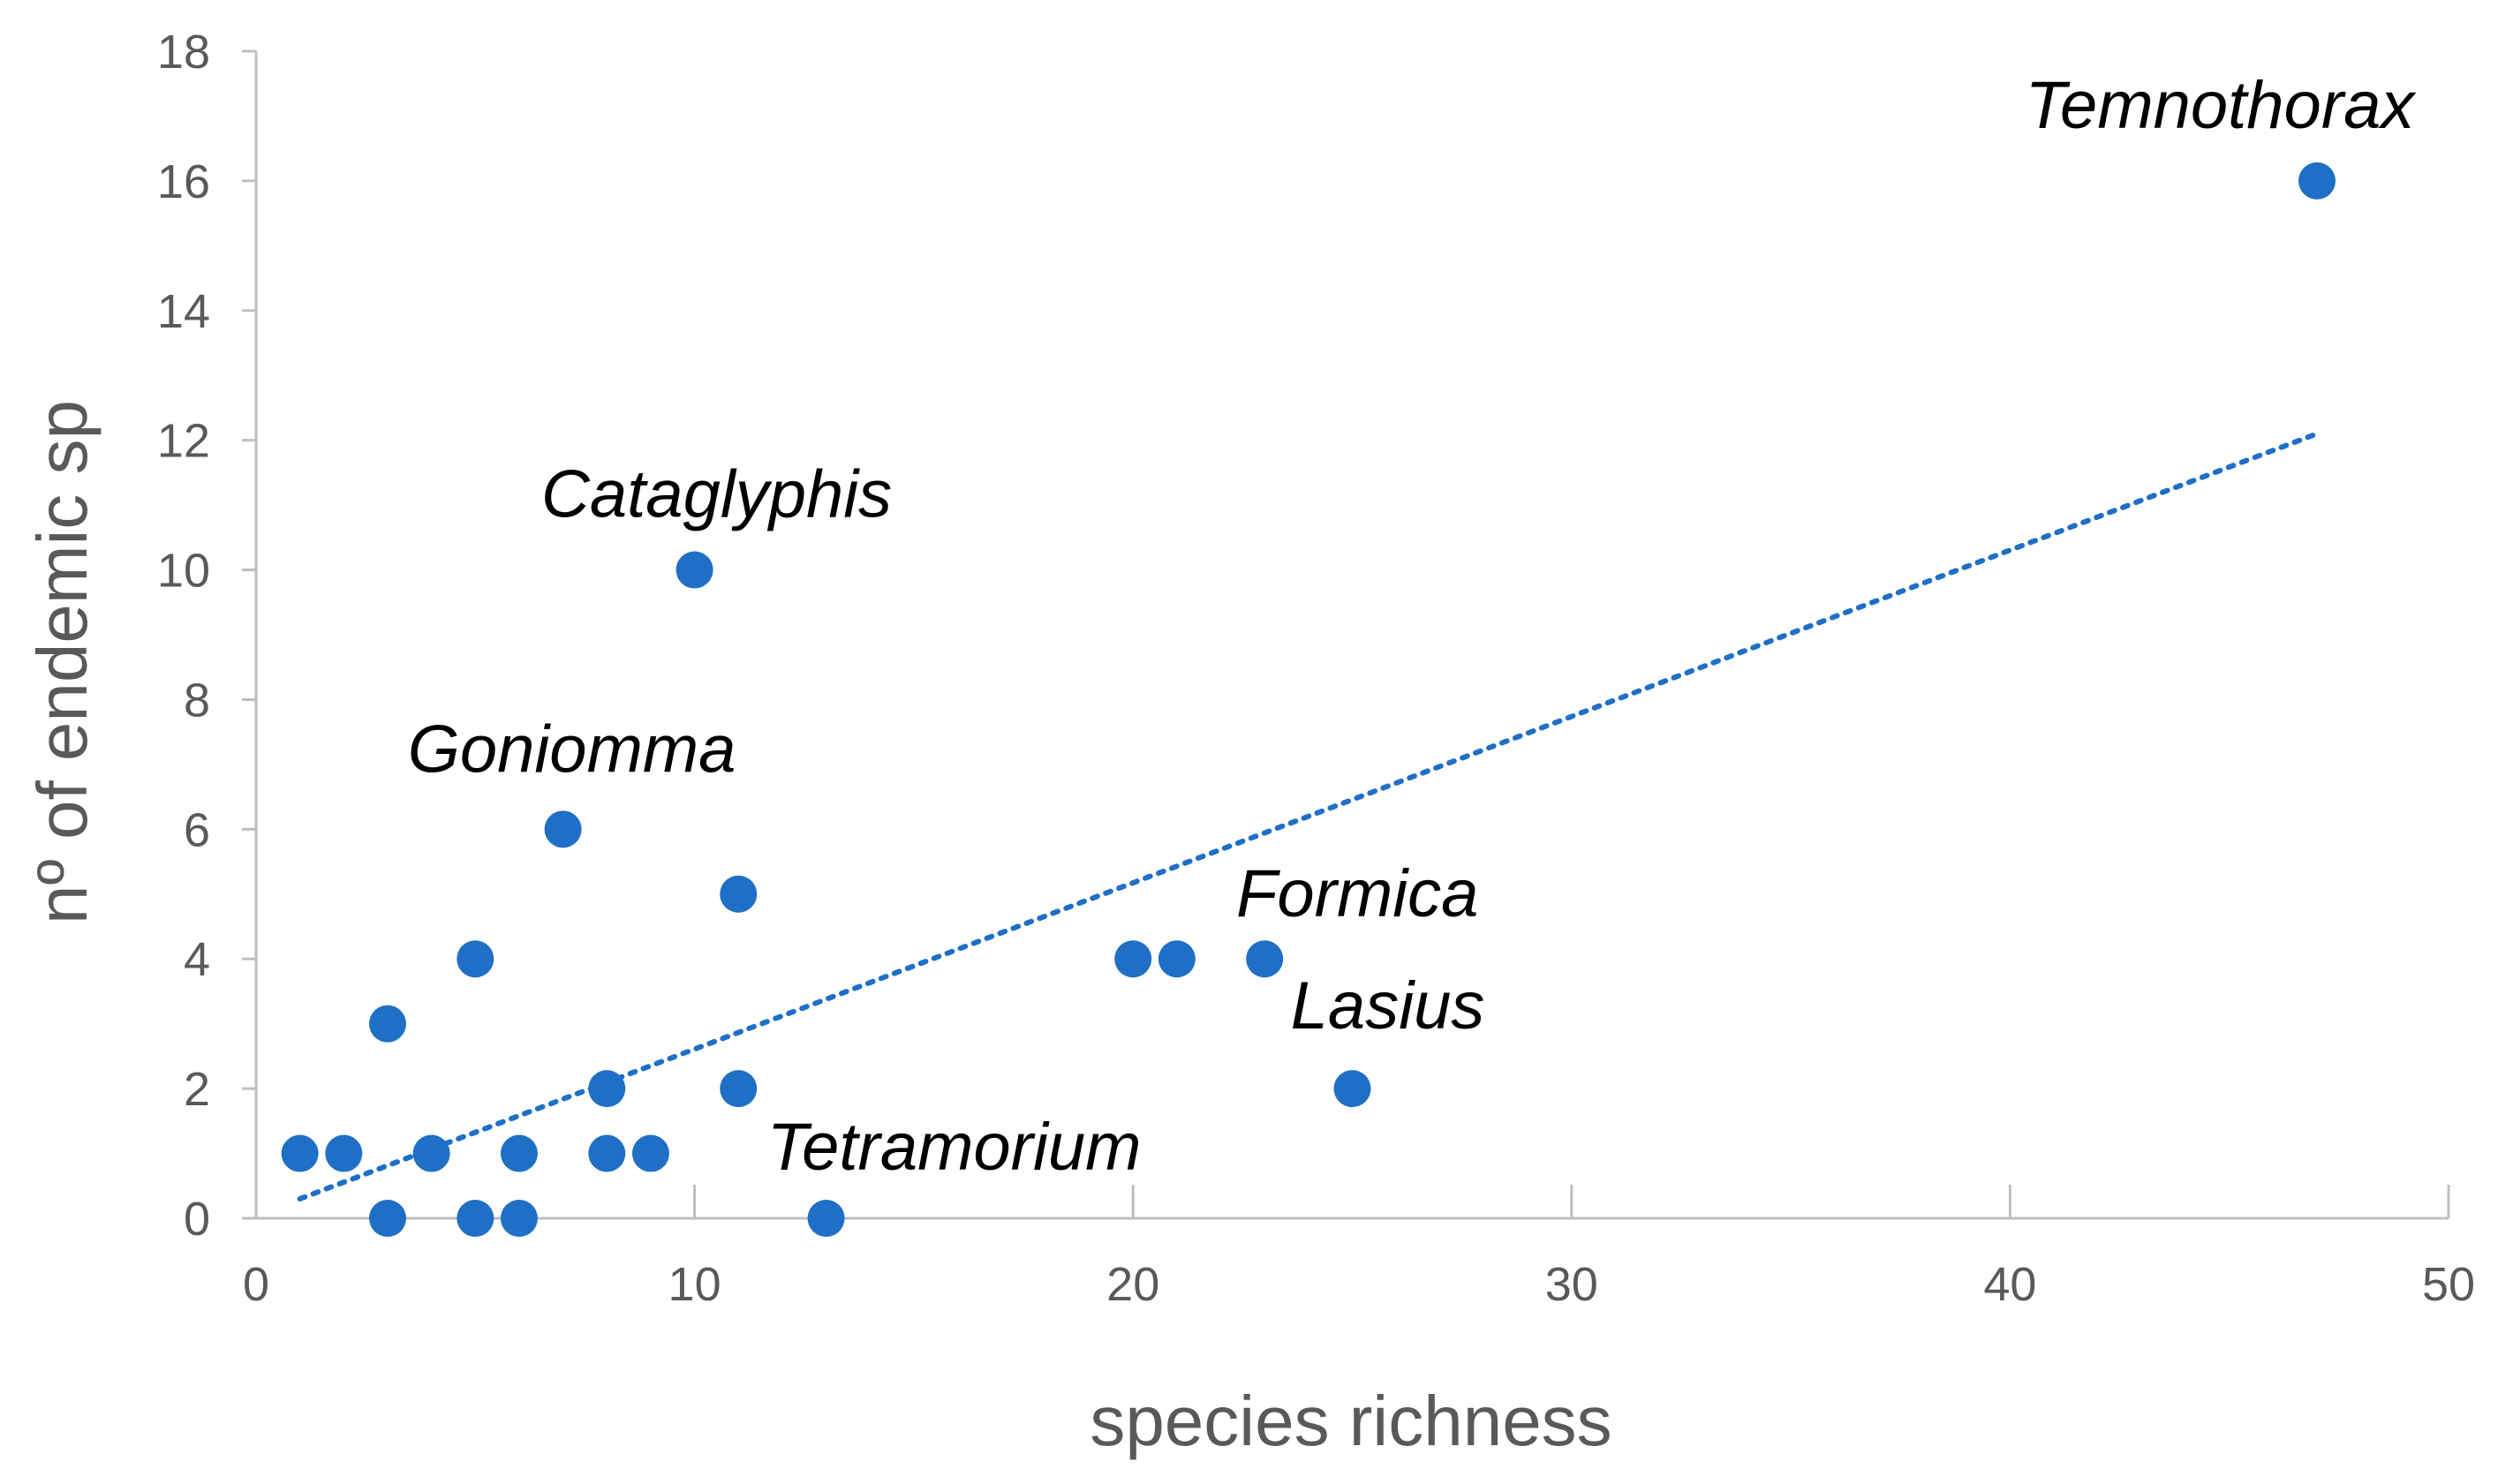  What do you see at coordinates (2448, 1284) in the screenshot?
I see `x-tick-label: 50` at bounding box center [2448, 1284].